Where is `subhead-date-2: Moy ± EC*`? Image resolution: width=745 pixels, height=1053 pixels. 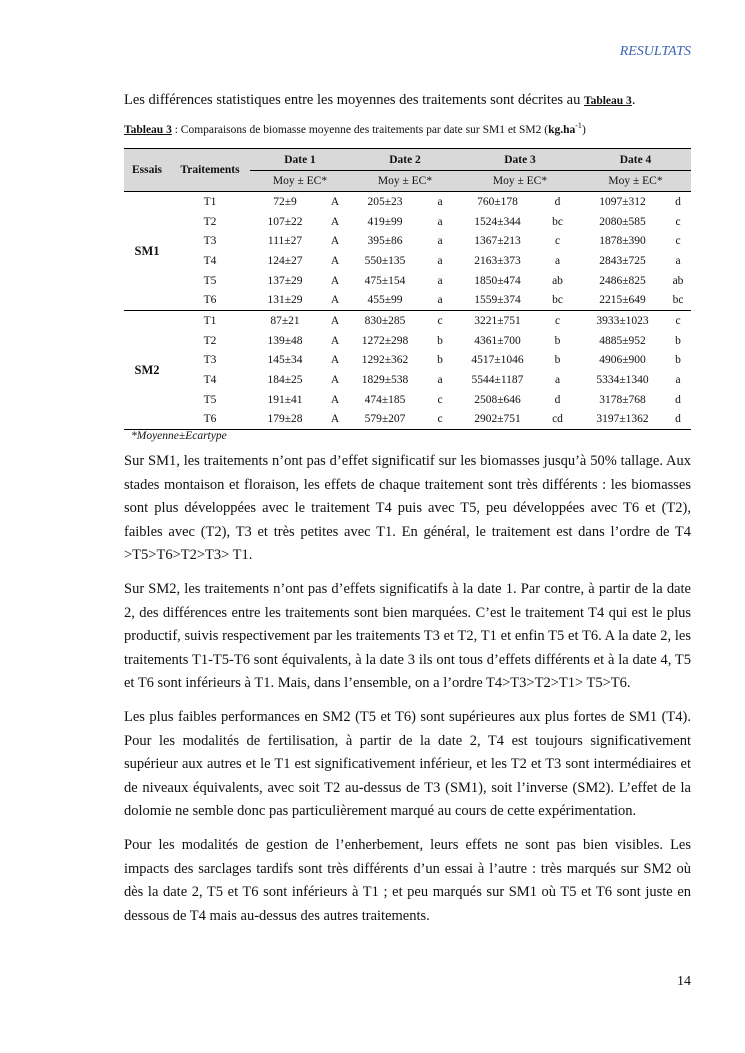
subhead-date-2: Moy ± EC* is located at coordinates (405, 181).